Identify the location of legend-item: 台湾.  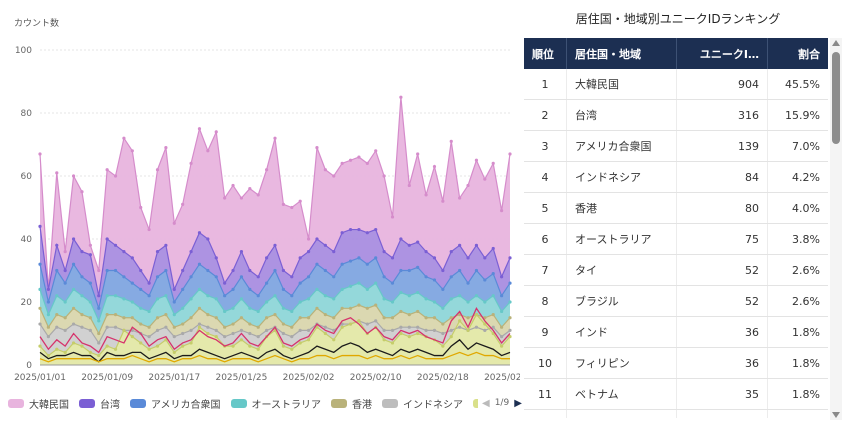
(99, 403).